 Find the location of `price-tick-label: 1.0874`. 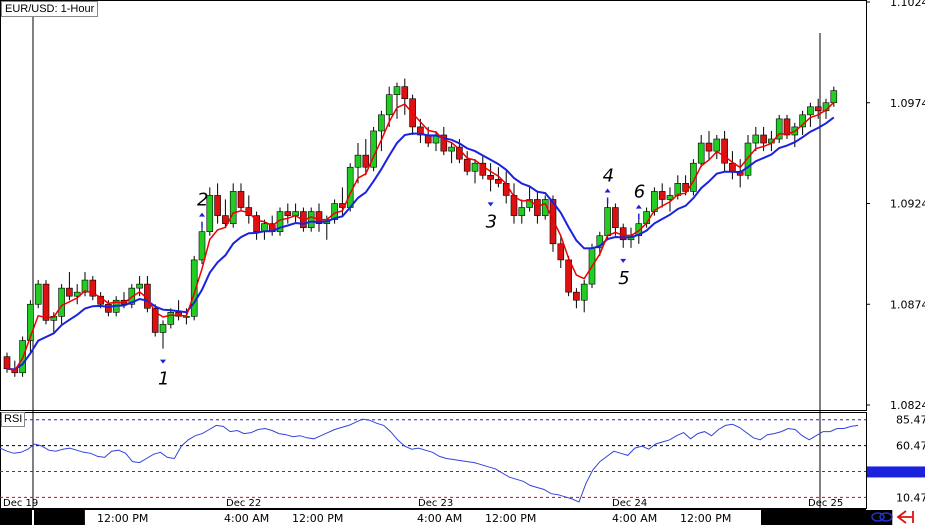

price-tick-label: 1.0874 is located at coordinates (907, 304).